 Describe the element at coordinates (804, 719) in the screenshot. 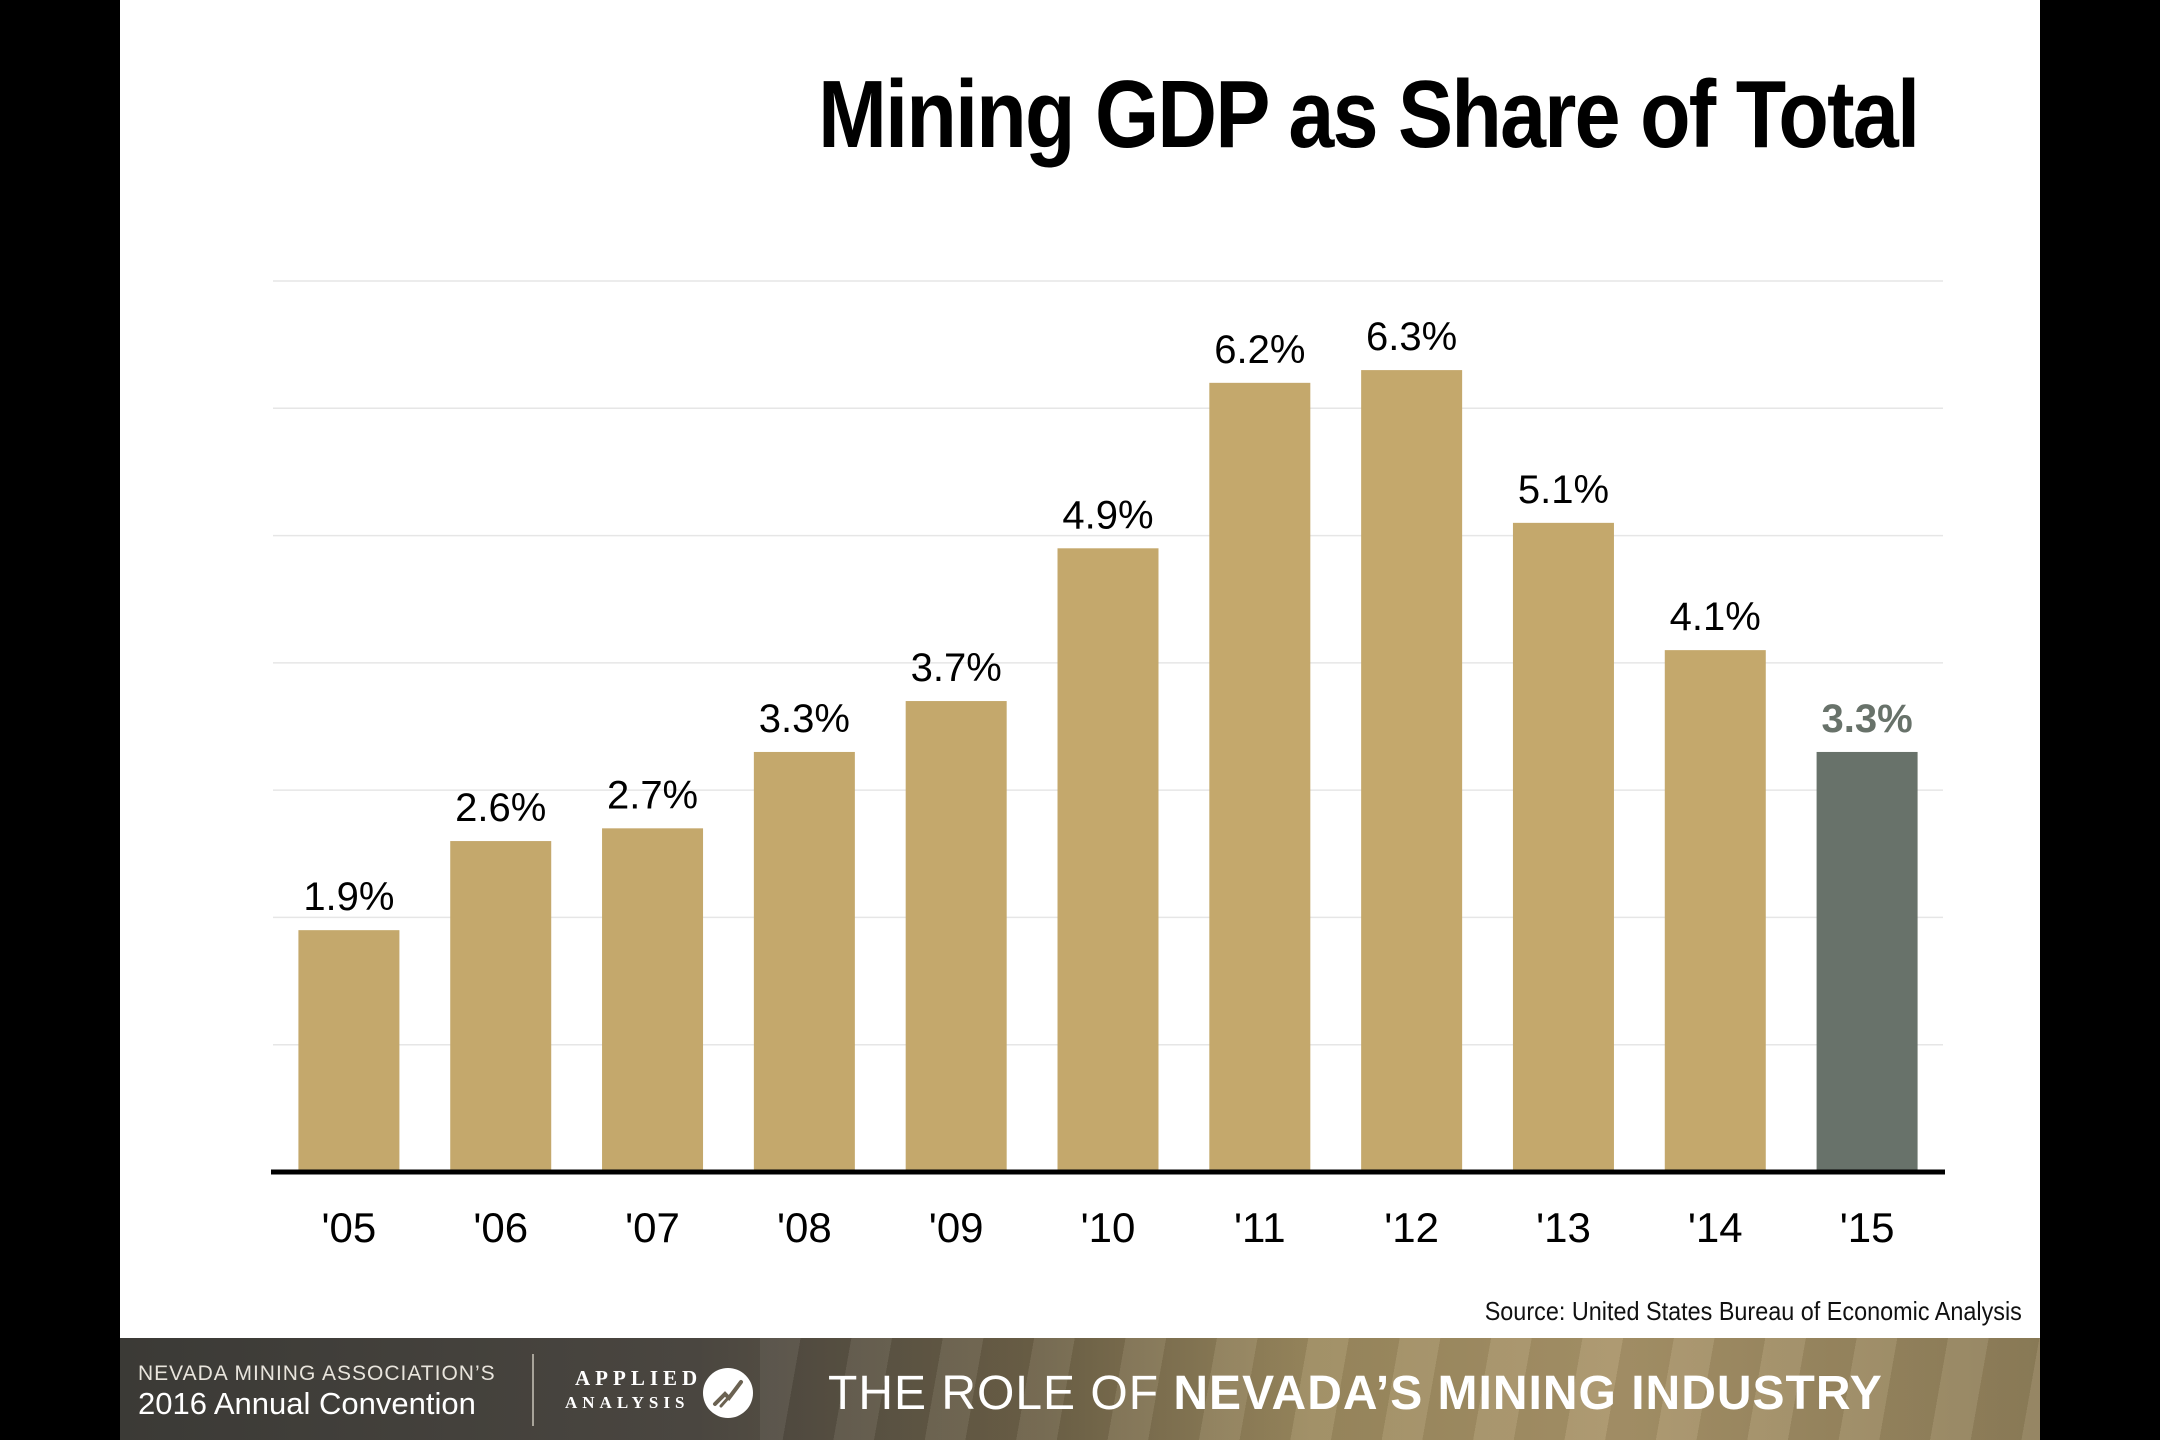

I see `data-label-3: 3.3%` at that location.